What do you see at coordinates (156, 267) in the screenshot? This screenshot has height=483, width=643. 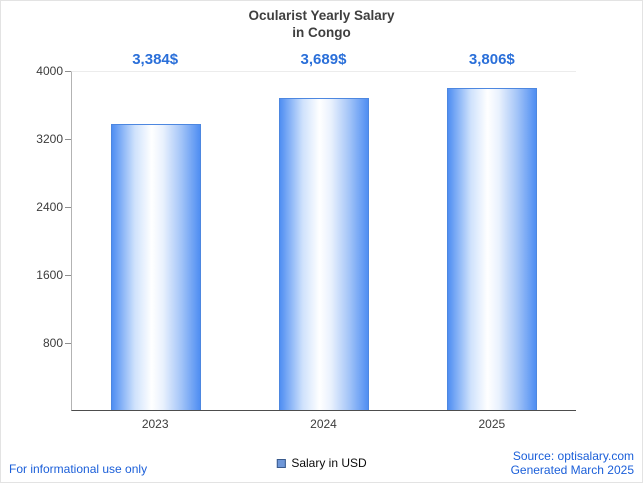 I see `bar-2023` at bounding box center [156, 267].